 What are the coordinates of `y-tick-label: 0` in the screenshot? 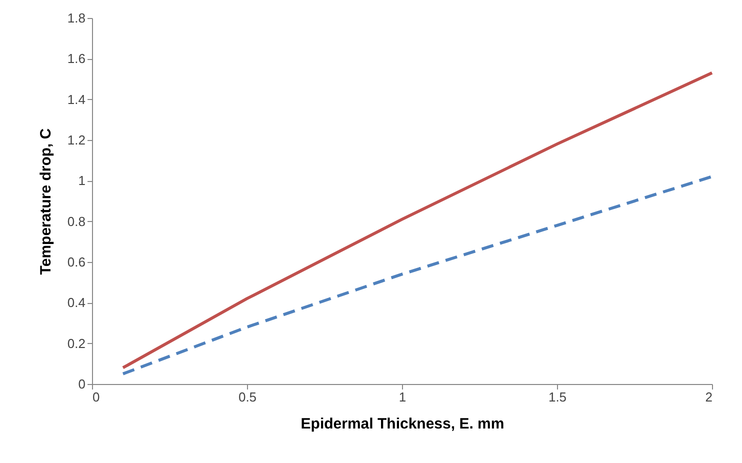 It's located at (82, 384).